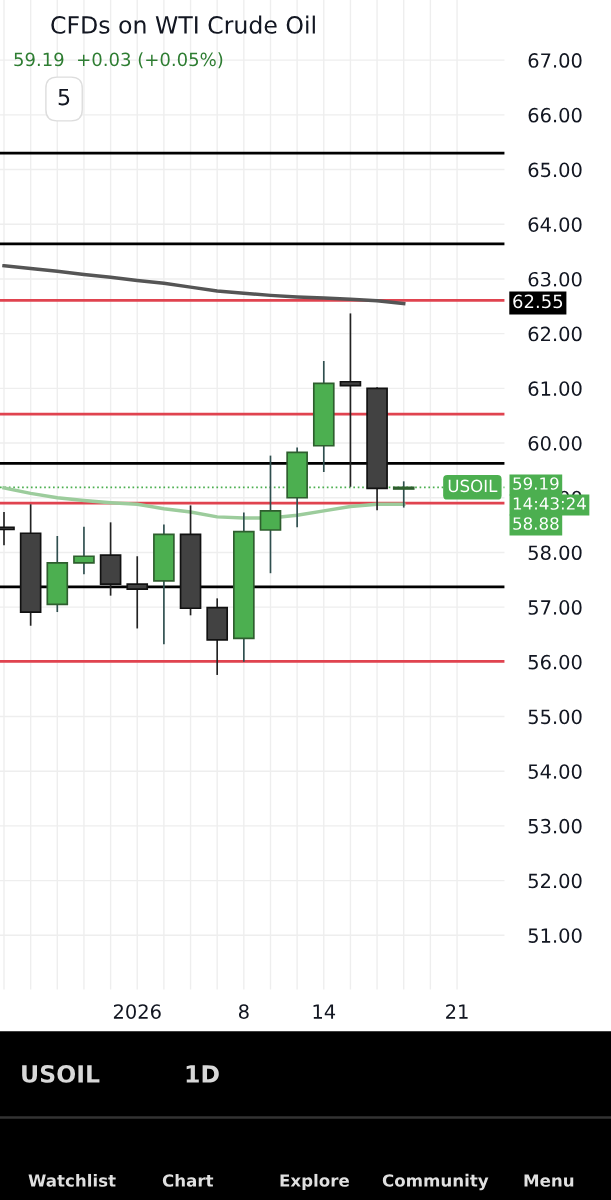 The height and width of the screenshot is (1200, 611). Describe the element at coordinates (555, 334) in the screenshot. I see `y-tick-label: 62.00` at that location.